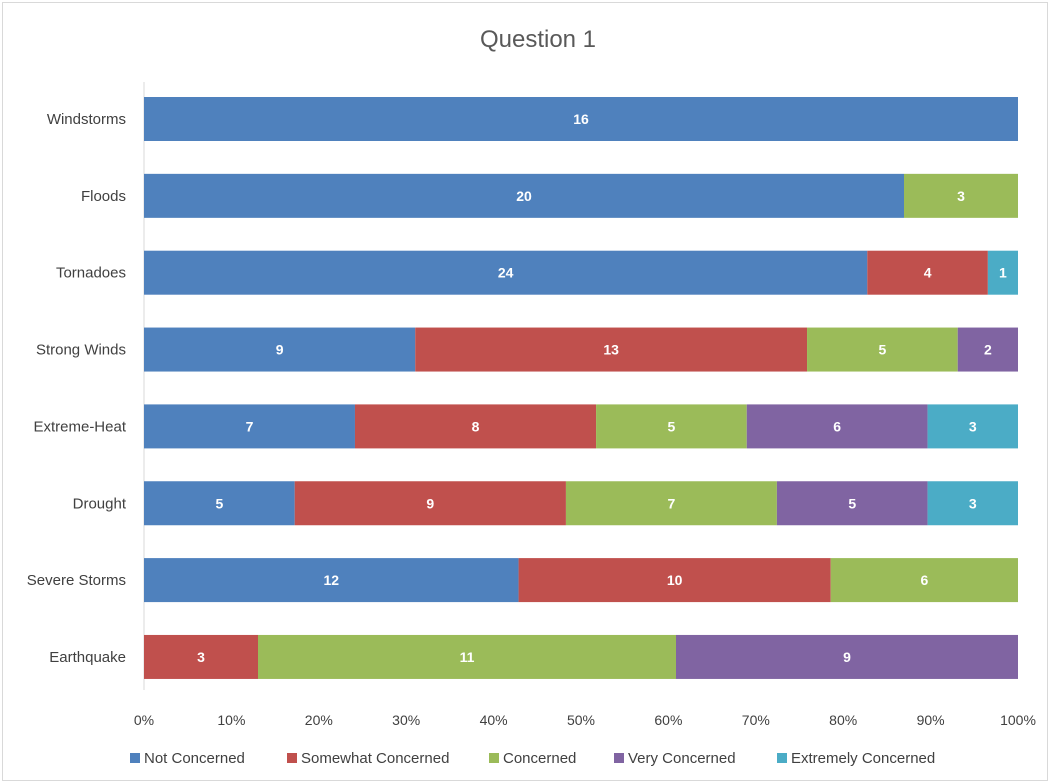  What do you see at coordinates (581, 720) in the screenshot?
I see `x-tick-label: 50%` at bounding box center [581, 720].